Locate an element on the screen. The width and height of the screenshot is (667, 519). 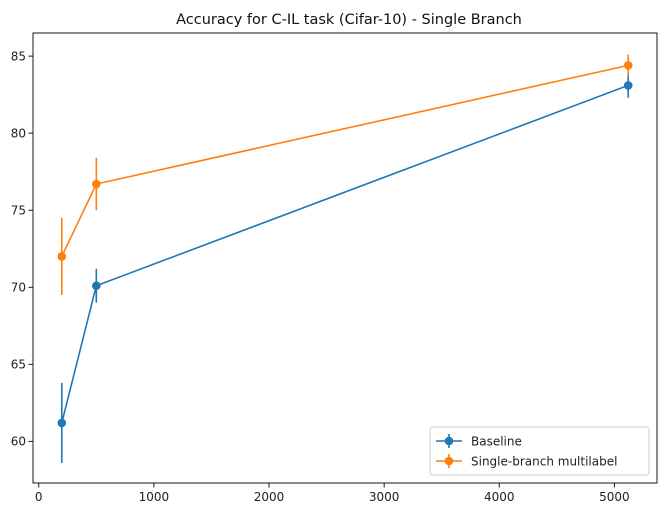
x-tick-label: 5000 is located at coordinates (614, 497).